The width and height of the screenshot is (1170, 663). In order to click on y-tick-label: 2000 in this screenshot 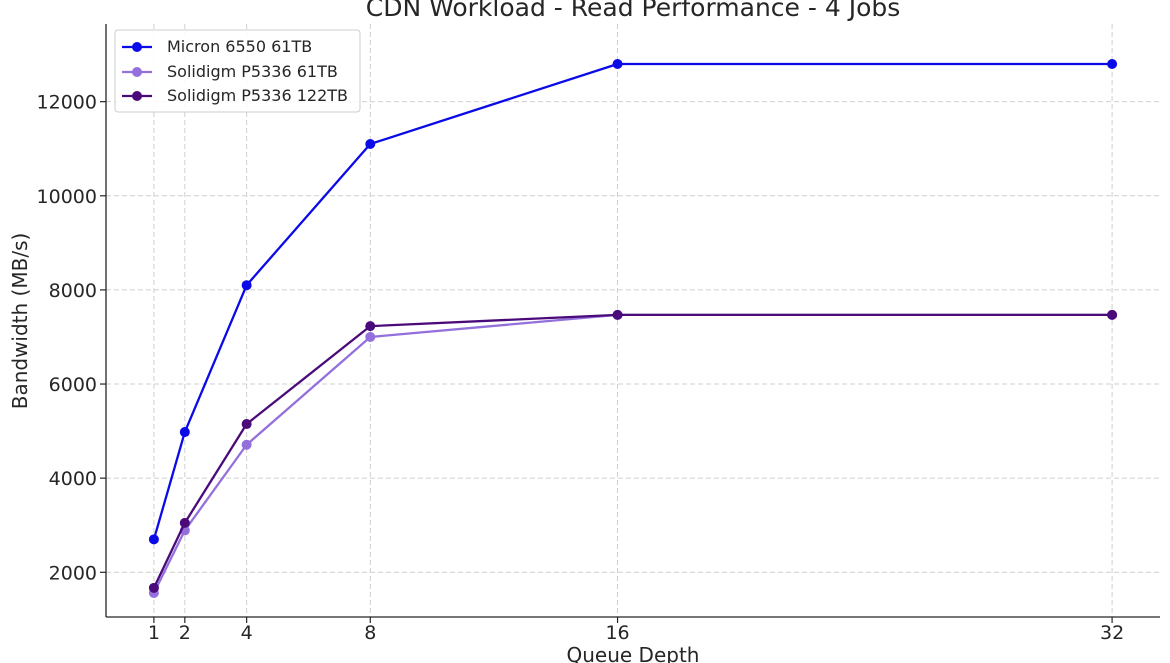, I will do `click(73, 573)`.